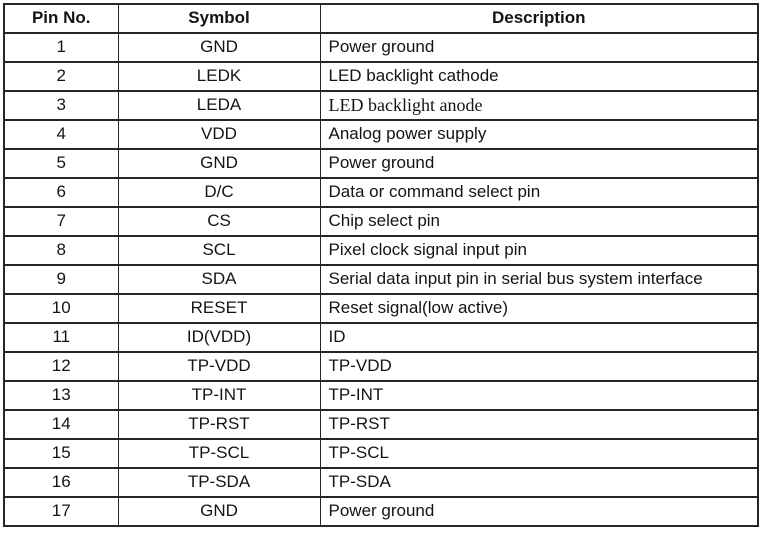 The image size is (764, 556). I want to click on pin-number-cell: 17, so click(61, 511).